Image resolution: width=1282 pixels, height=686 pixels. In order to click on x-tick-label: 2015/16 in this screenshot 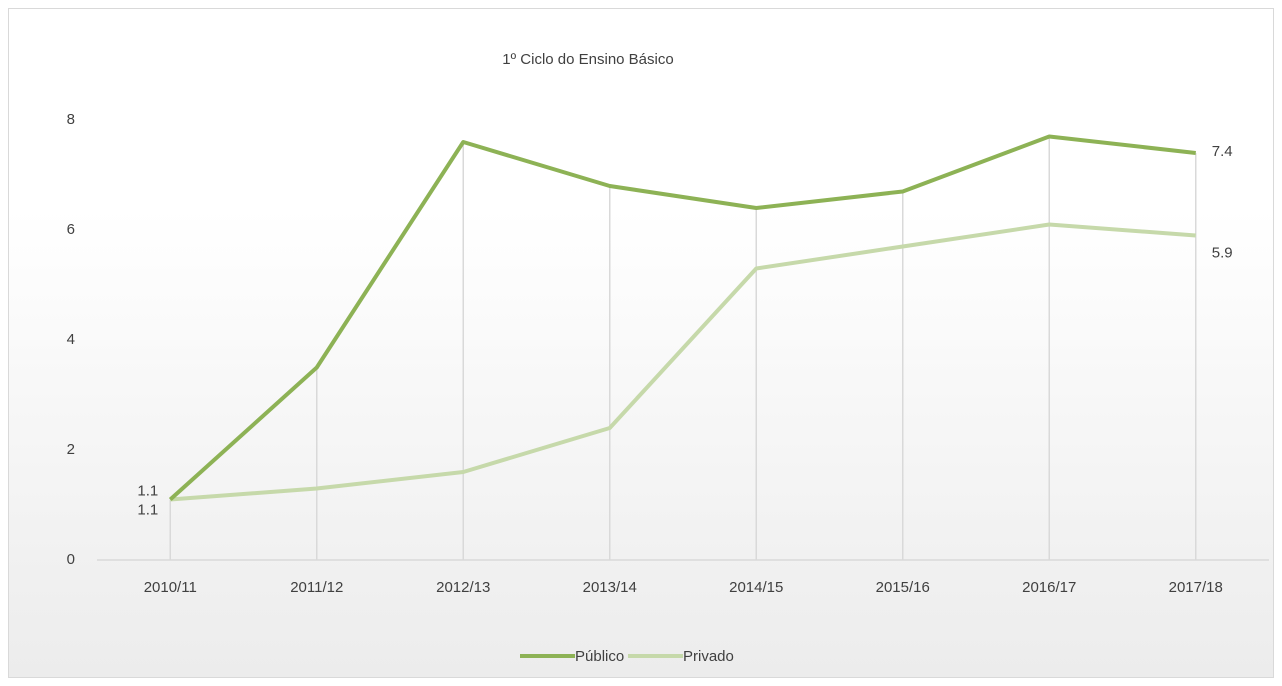, I will do `click(903, 587)`.